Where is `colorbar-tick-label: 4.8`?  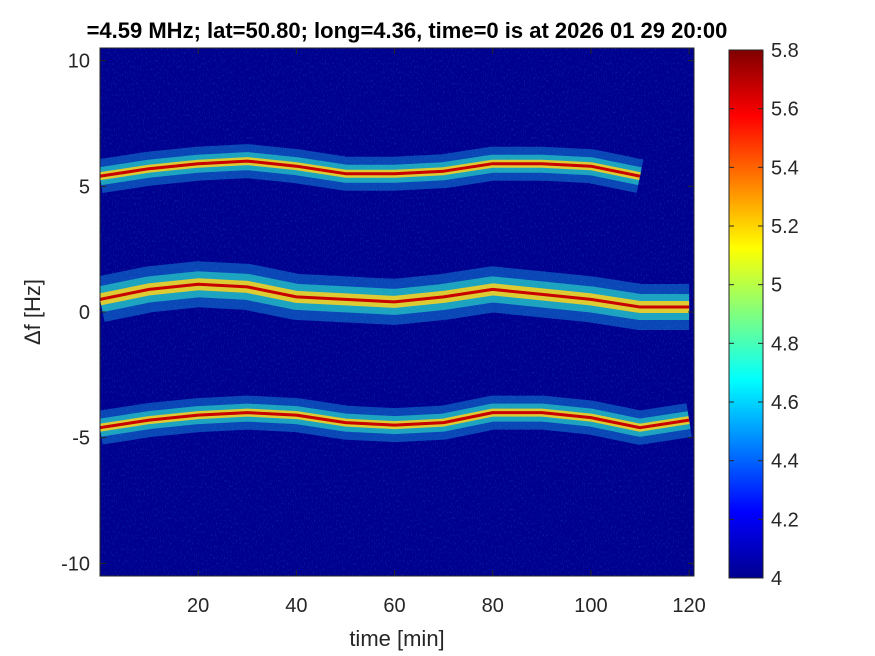
colorbar-tick-label: 4.8 is located at coordinates (785, 344).